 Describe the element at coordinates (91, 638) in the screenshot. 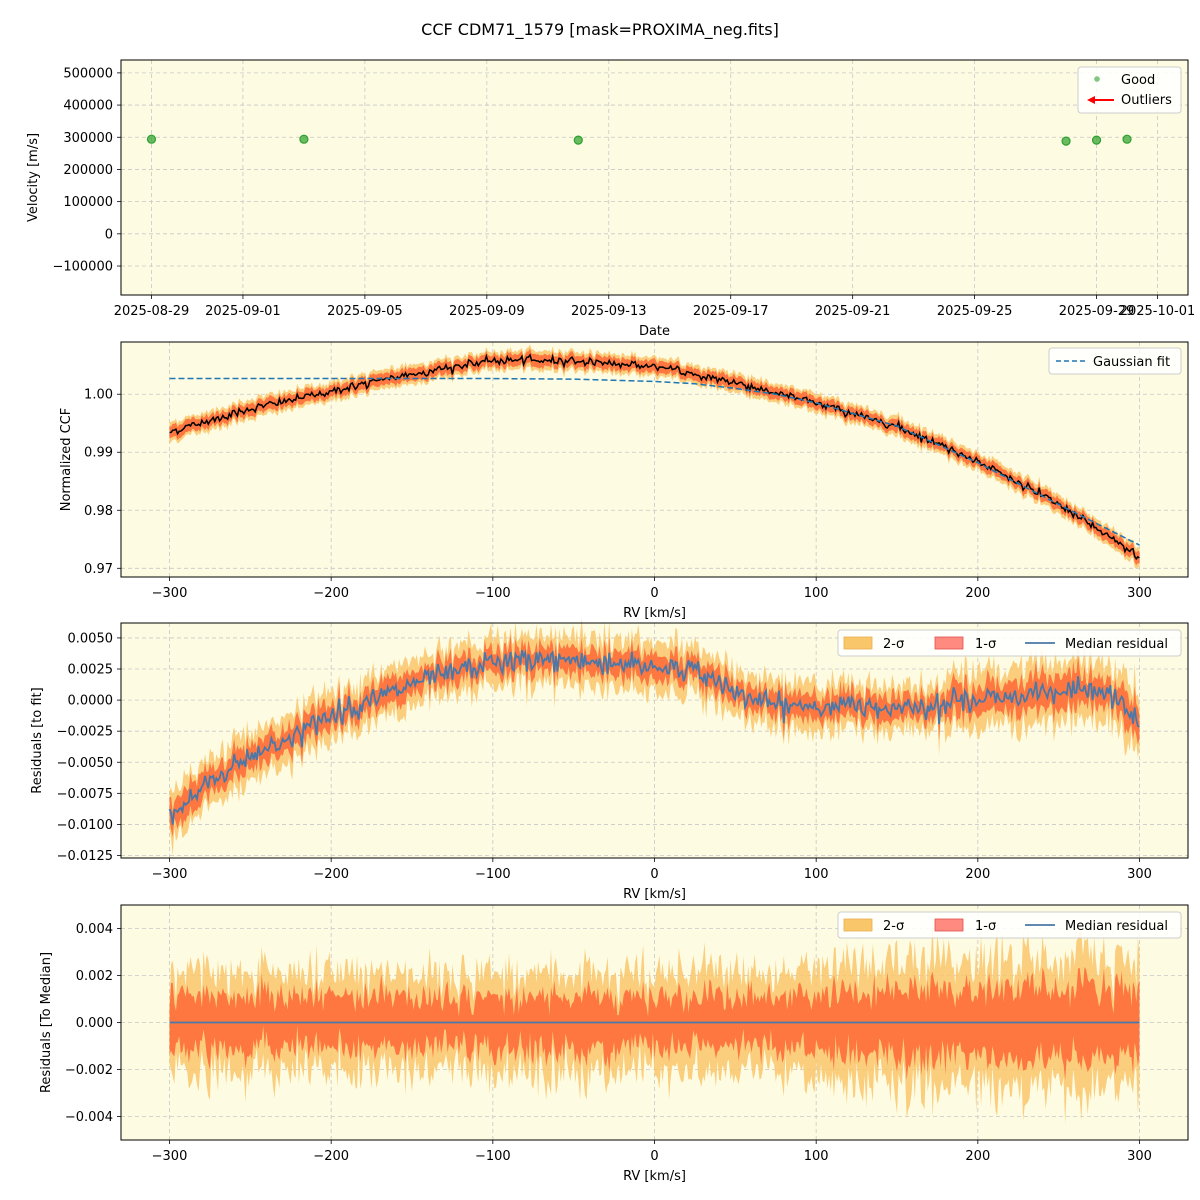

I see `y-tick-label: 0.0050` at that location.